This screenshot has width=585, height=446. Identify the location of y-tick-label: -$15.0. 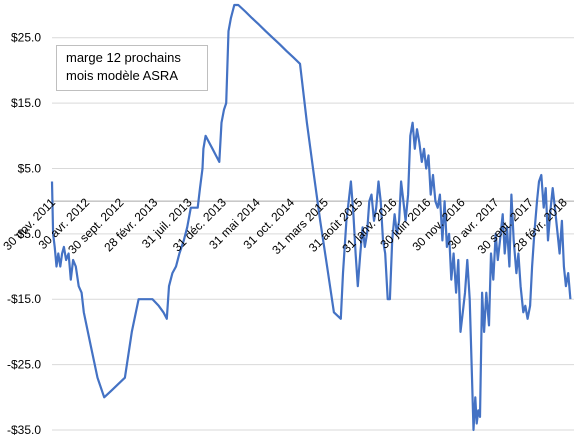
(24, 299).